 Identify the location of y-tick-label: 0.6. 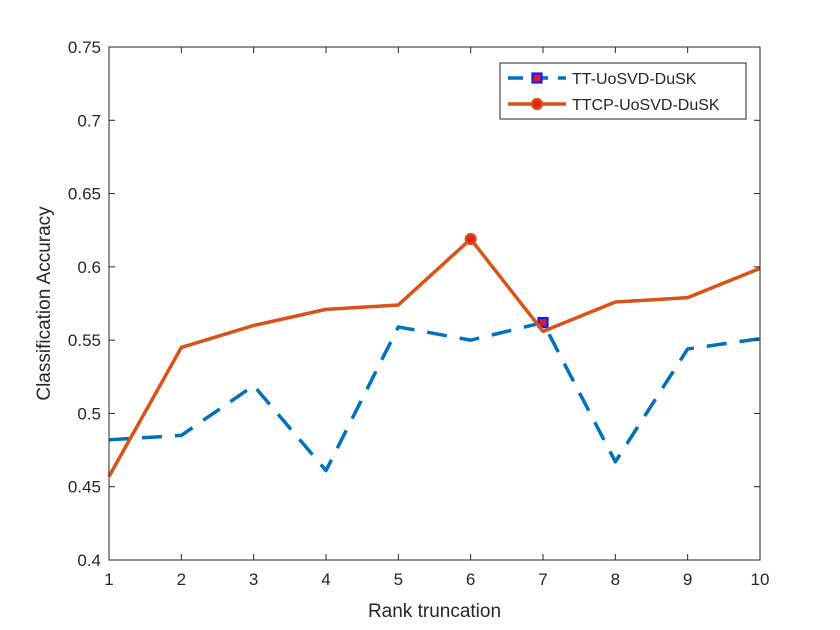
(89, 267).